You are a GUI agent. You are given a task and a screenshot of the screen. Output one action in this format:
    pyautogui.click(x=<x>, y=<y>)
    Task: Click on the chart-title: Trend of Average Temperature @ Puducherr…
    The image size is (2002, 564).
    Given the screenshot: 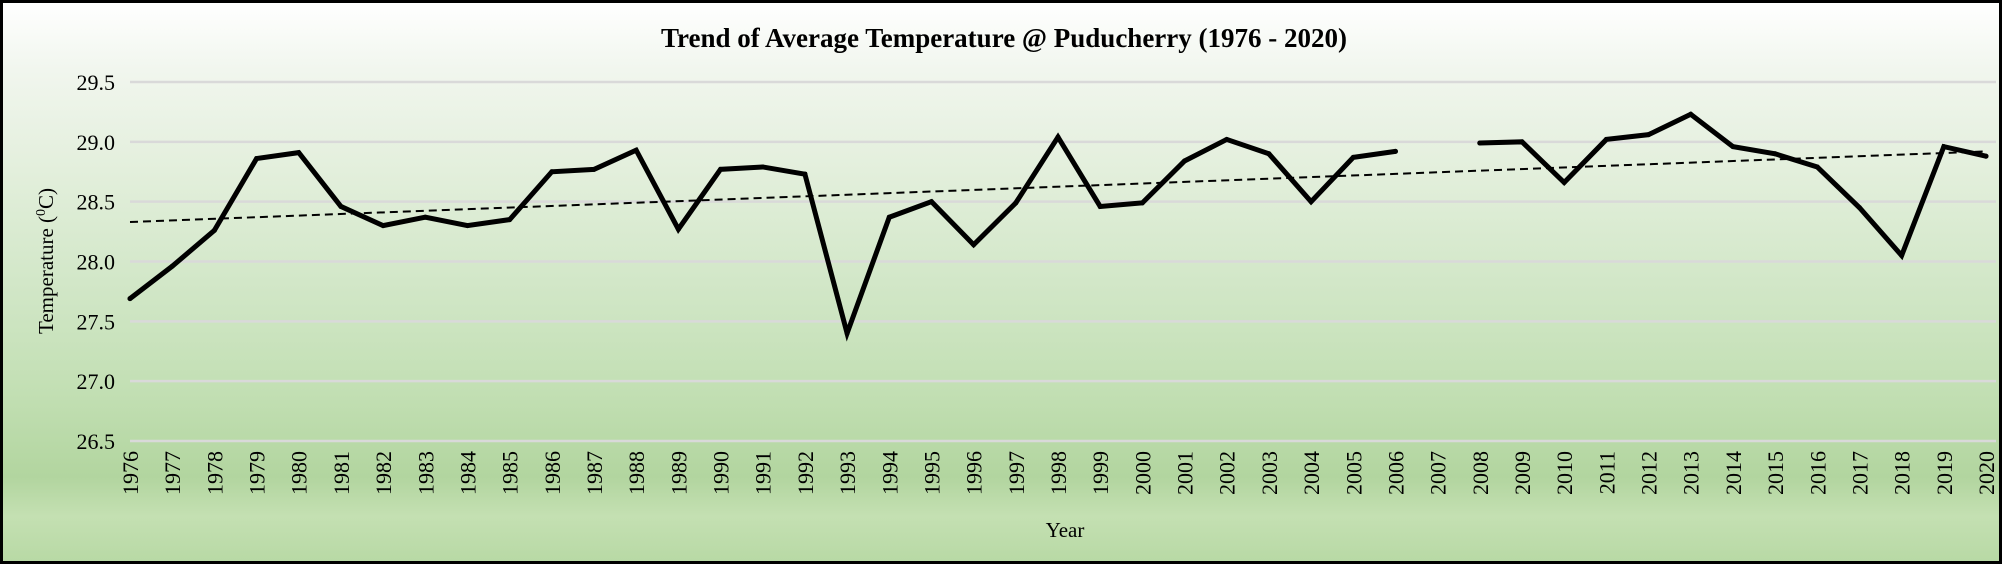 What is the action you would take?
    pyautogui.click(x=1004, y=38)
    